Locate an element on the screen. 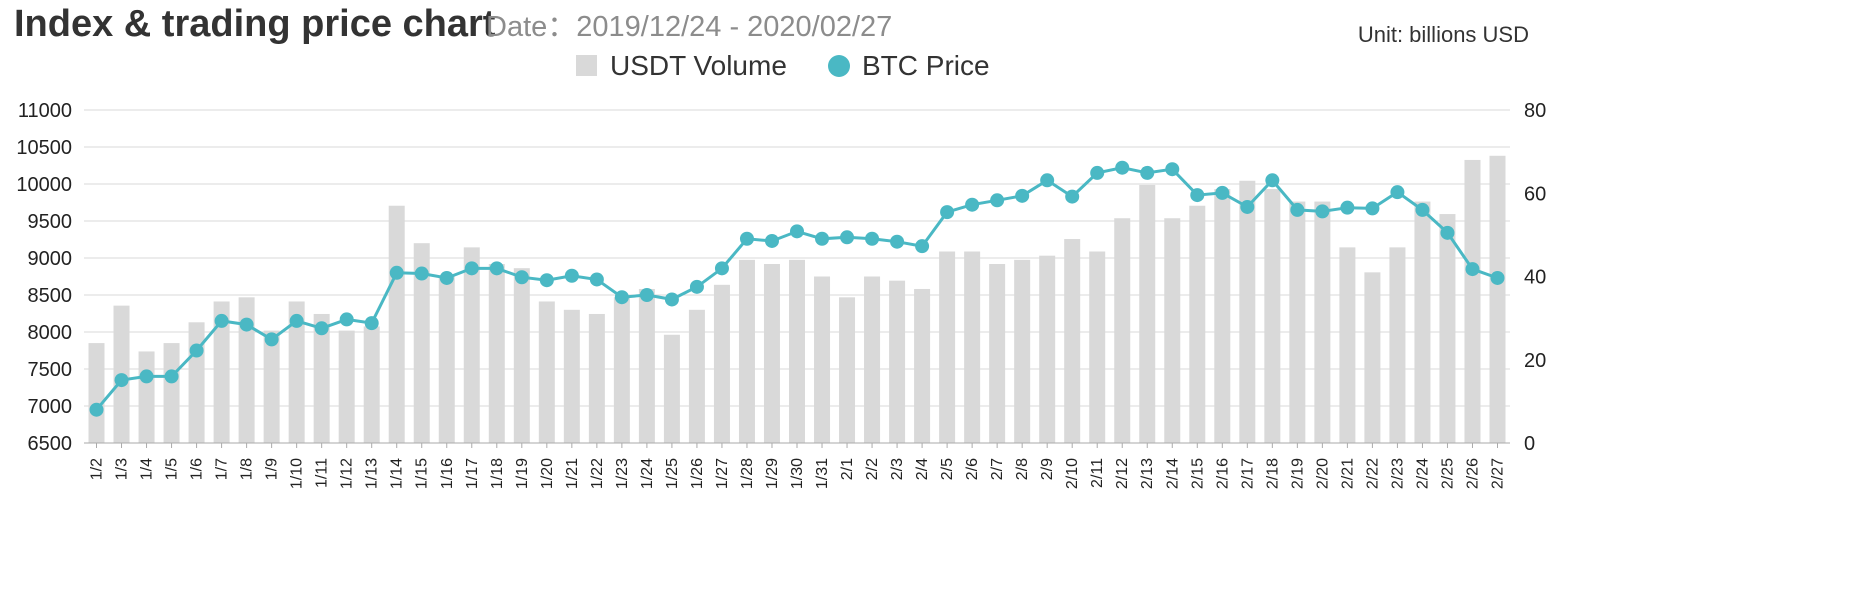  x-tick-label: 2/8 is located at coordinates (1022, 469).